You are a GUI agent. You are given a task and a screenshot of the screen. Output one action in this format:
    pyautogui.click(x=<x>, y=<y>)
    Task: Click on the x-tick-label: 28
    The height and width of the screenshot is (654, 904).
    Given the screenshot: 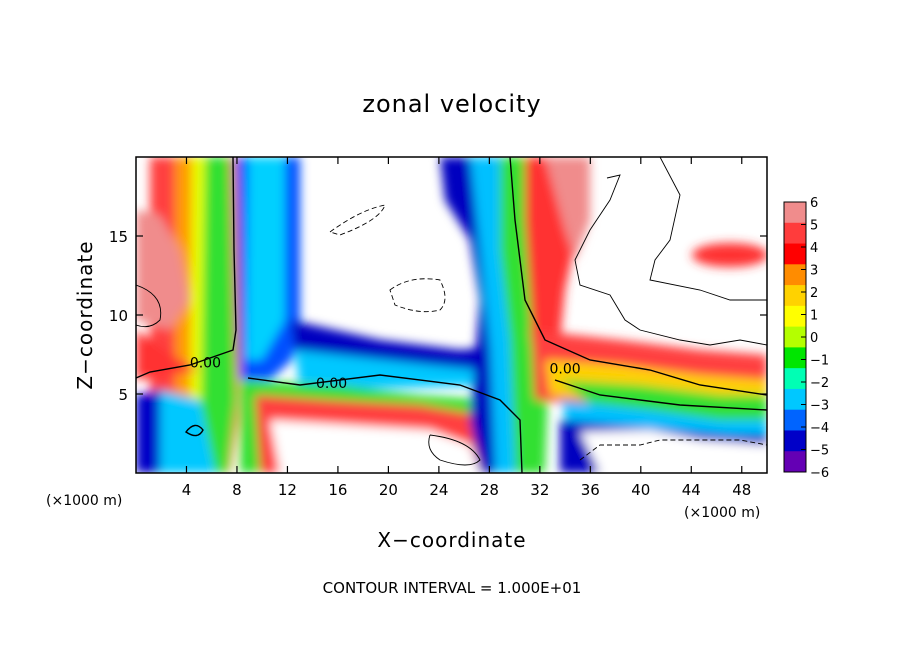 What is the action you would take?
    pyautogui.click(x=489, y=490)
    